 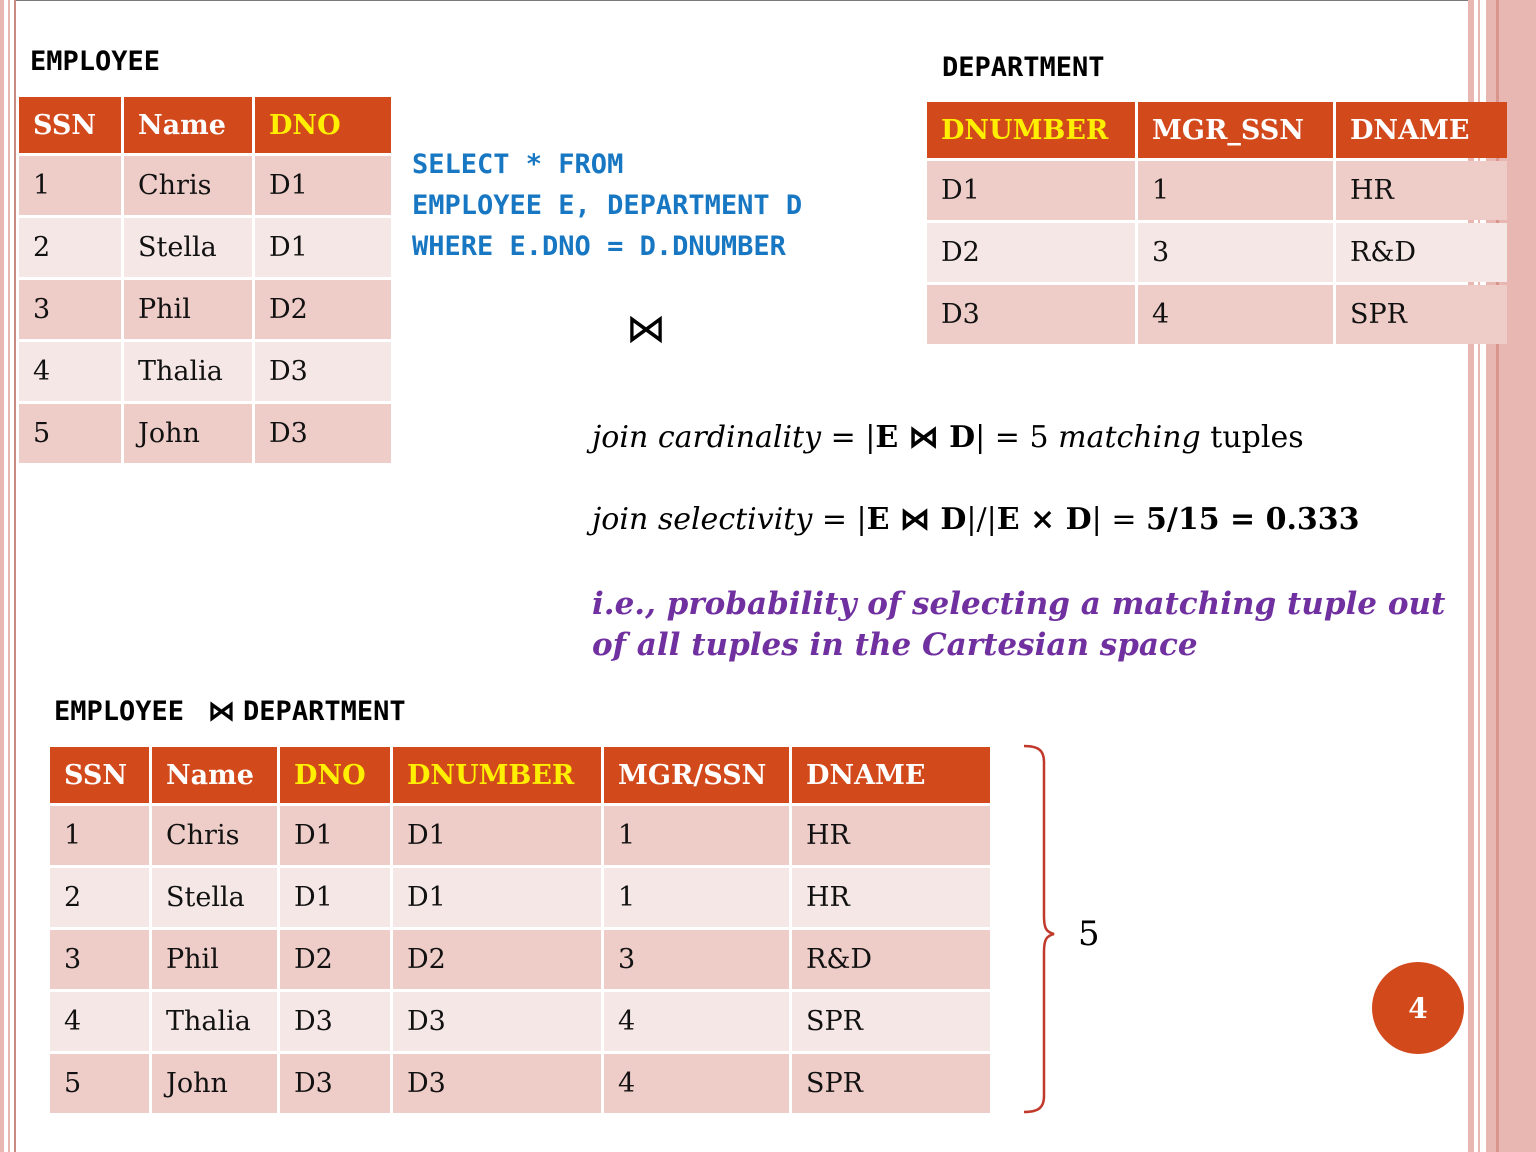 What do you see at coordinates (518, 164) in the screenshot?
I see `sql-line: SELECT * FROM` at bounding box center [518, 164].